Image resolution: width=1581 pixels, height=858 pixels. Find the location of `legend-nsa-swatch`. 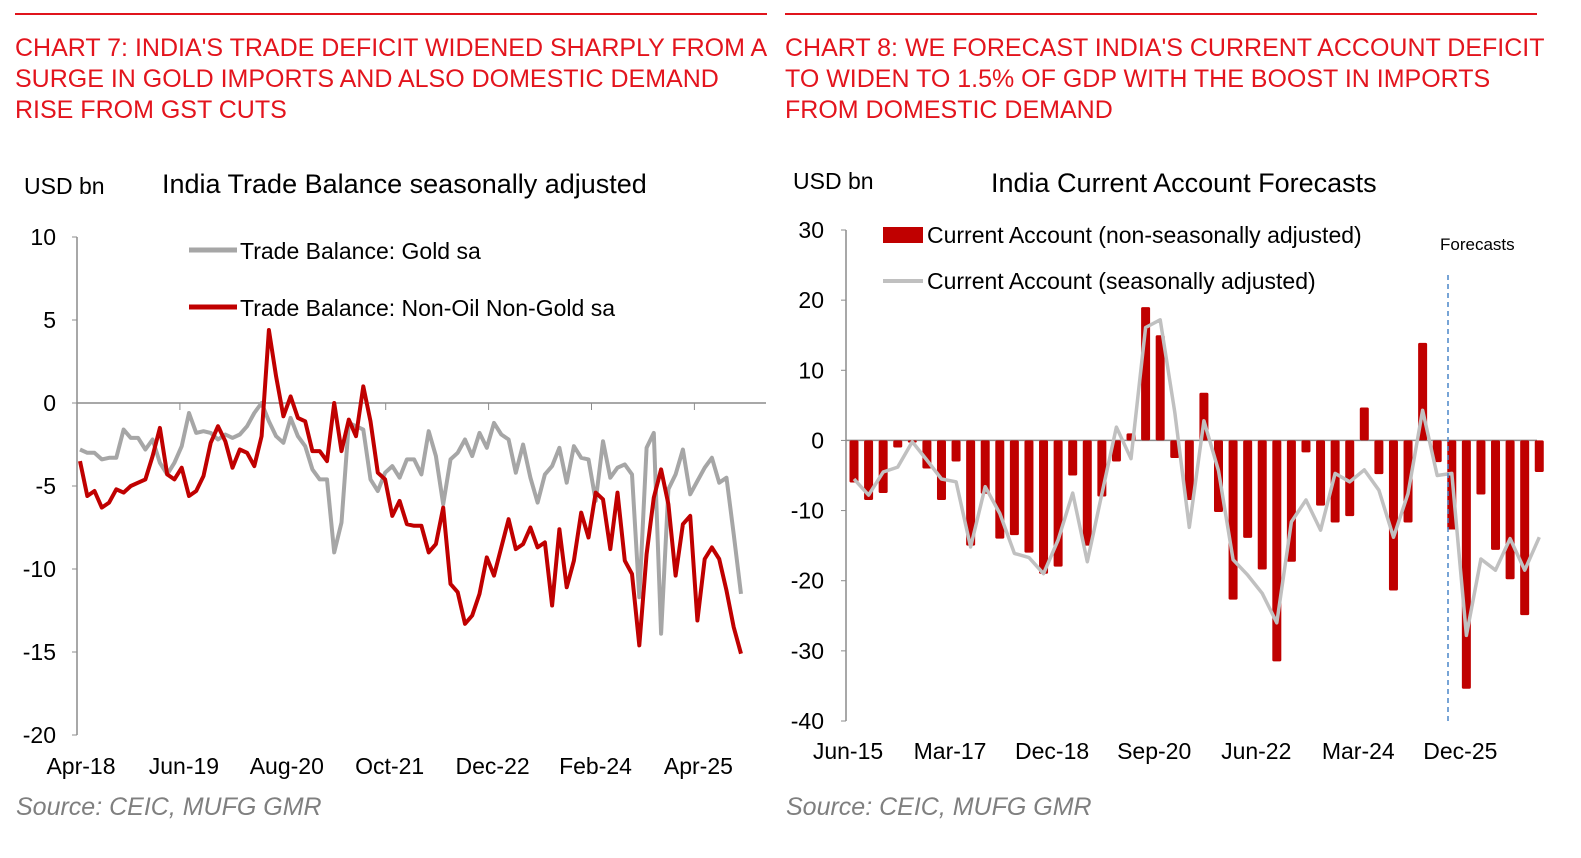

legend-nsa-swatch is located at coordinates (903, 235).